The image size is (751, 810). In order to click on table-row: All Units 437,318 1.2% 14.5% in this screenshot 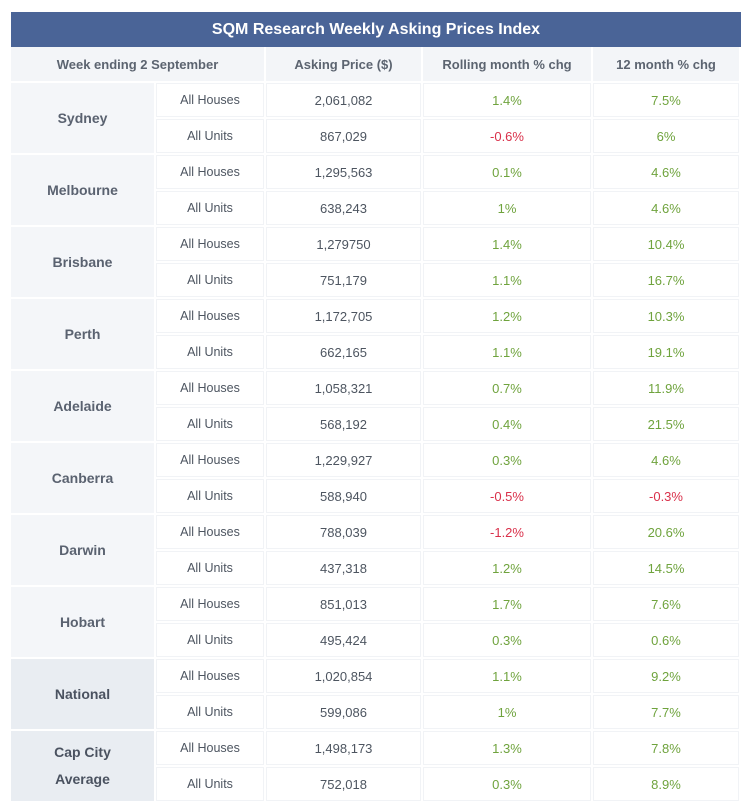, I will do `click(376, 569)`.